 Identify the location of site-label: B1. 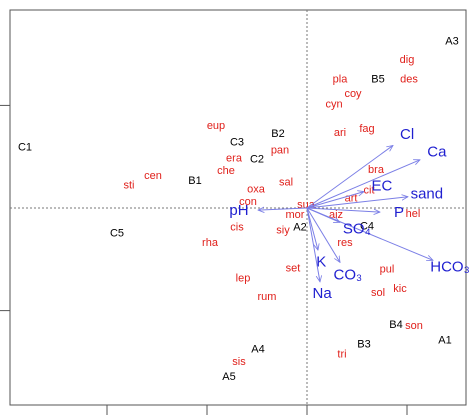
(194, 181).